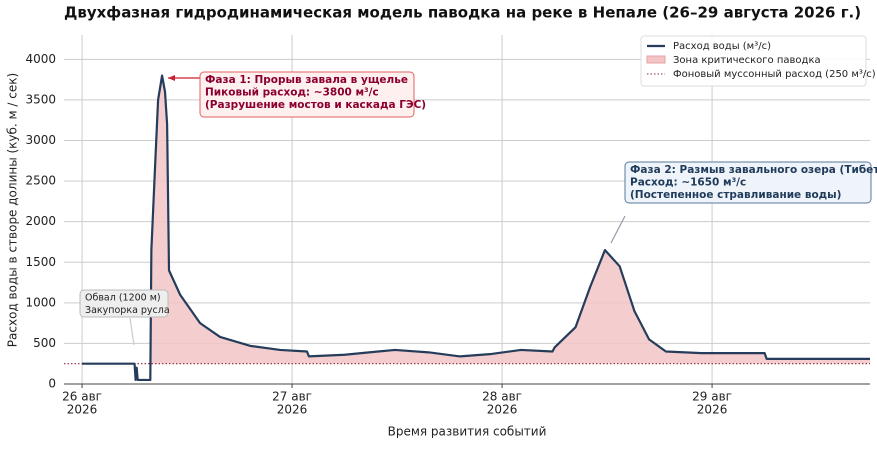 This screenshot has height=449, width=877. What do you see at coordinates (306, 80) in the screenshot?
I see `annotation-text: Фаза 1: Прорыв завала в ущелье` at bounding box center [306, 80].